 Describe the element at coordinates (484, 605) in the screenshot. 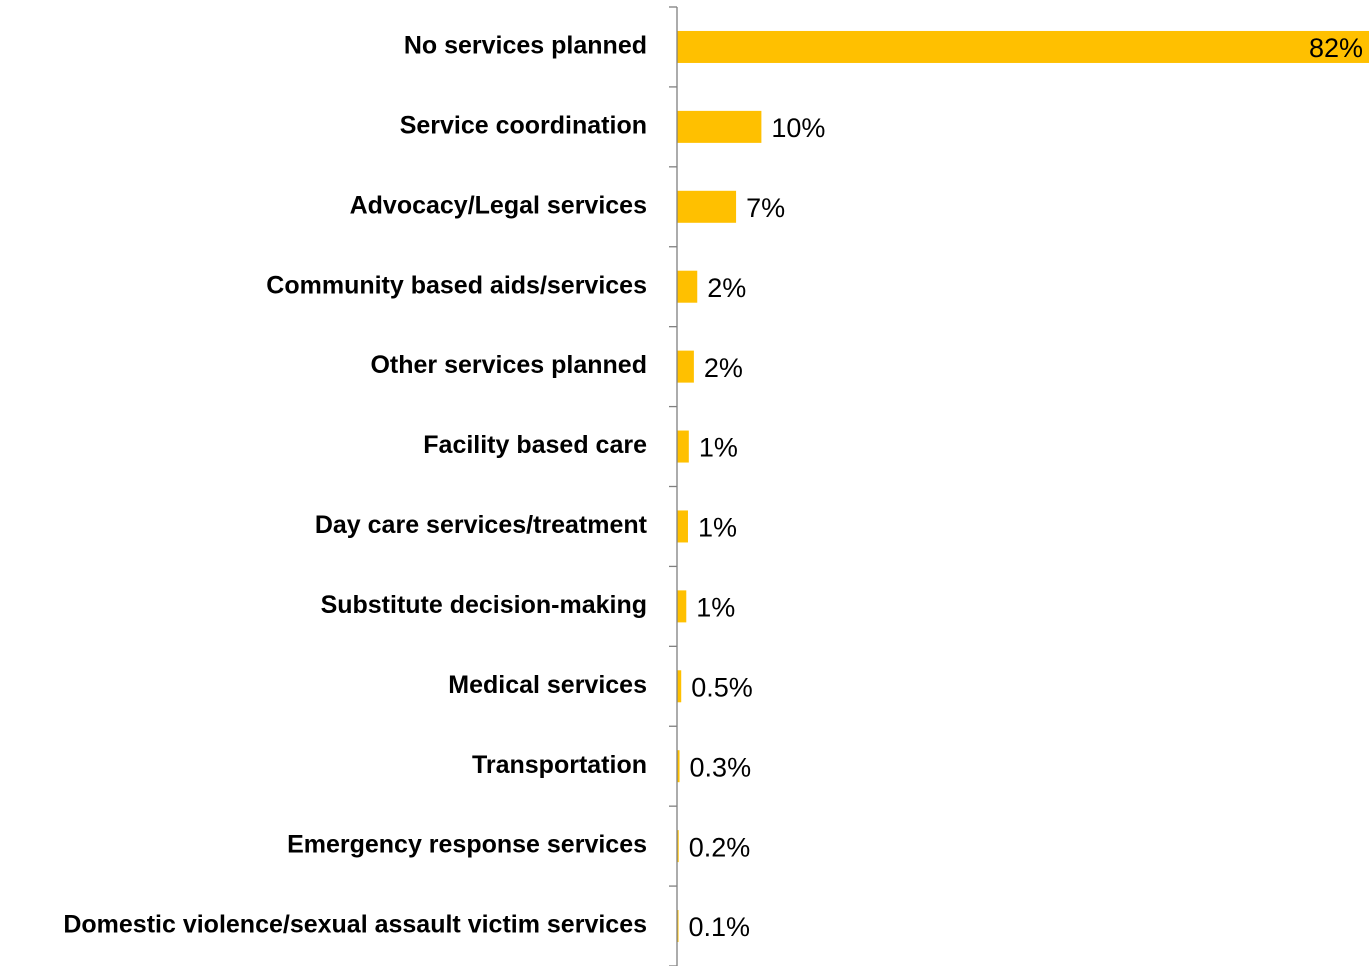

I see `category-label: Substitute decision-making` at that location.